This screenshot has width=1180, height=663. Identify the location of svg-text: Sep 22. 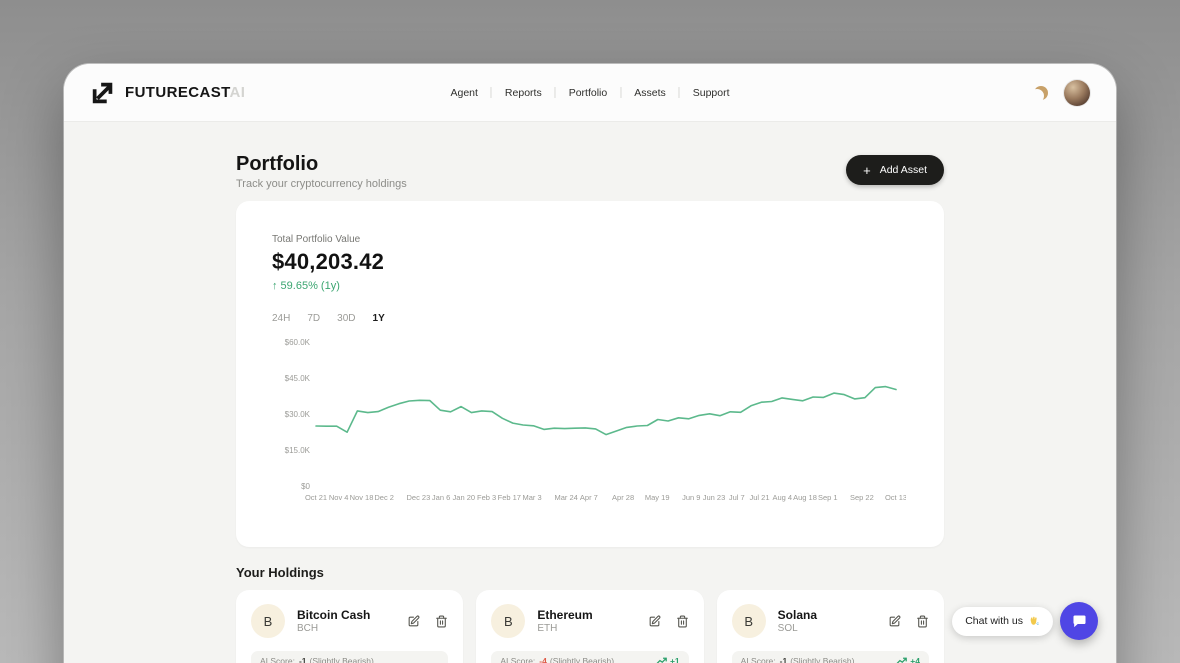
(862, 497).